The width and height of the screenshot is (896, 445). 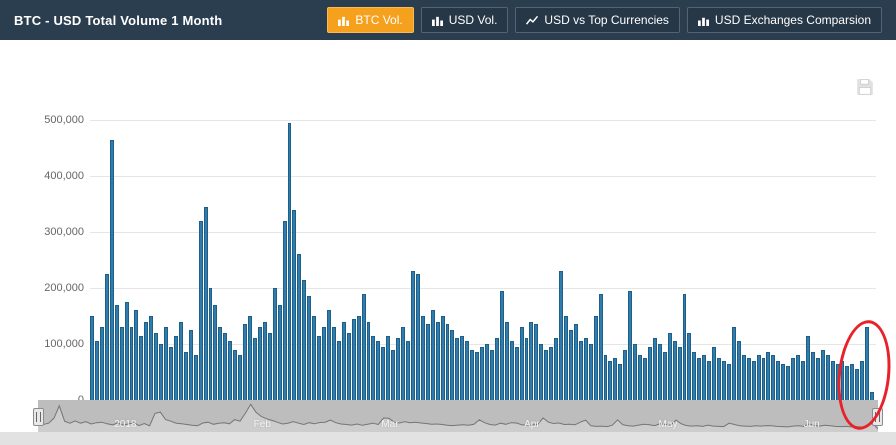 I want to click on navigator-left-handle, so click(x=38, y=417).